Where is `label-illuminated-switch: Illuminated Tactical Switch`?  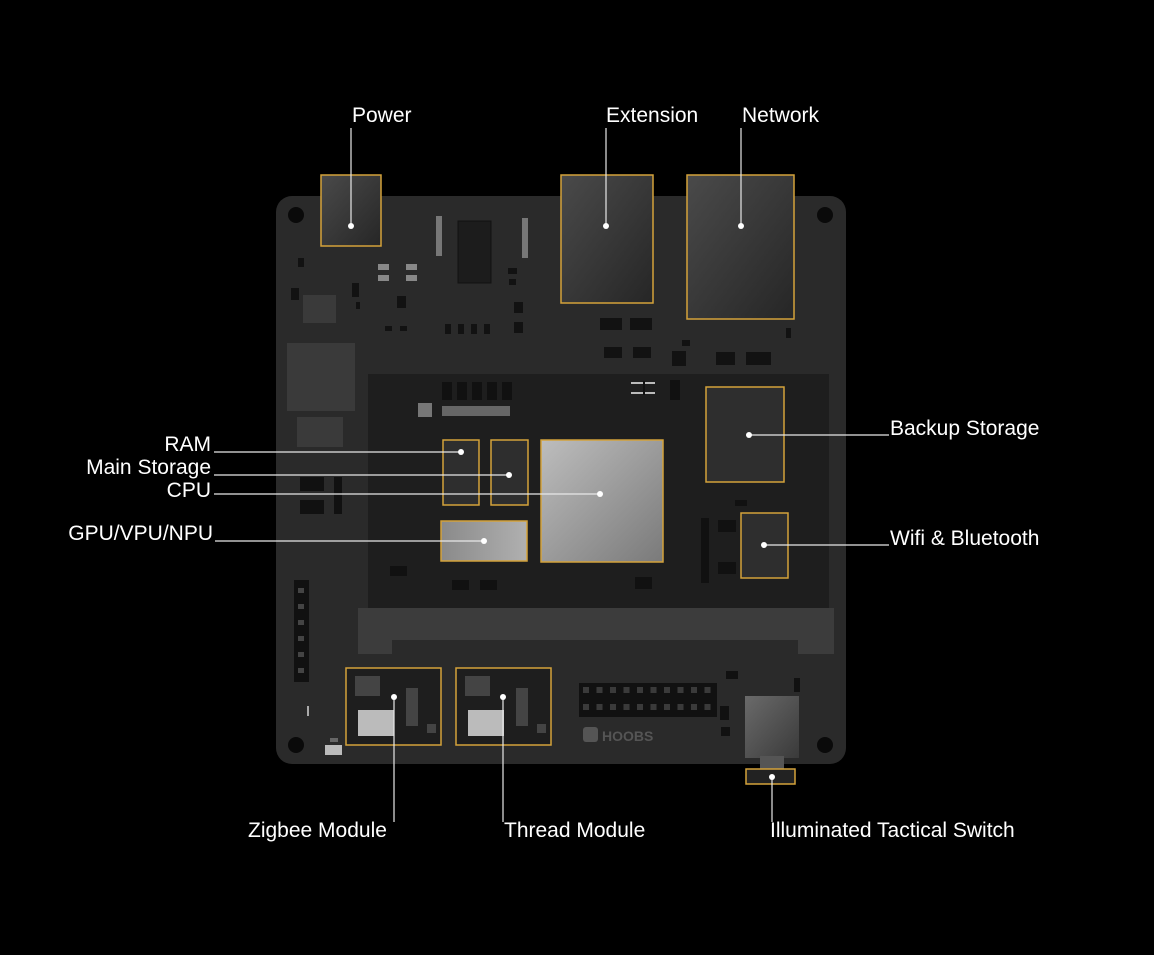
label-illuminated-switch: Illuminated Tactical Switch is located at coordinates (892, 830).